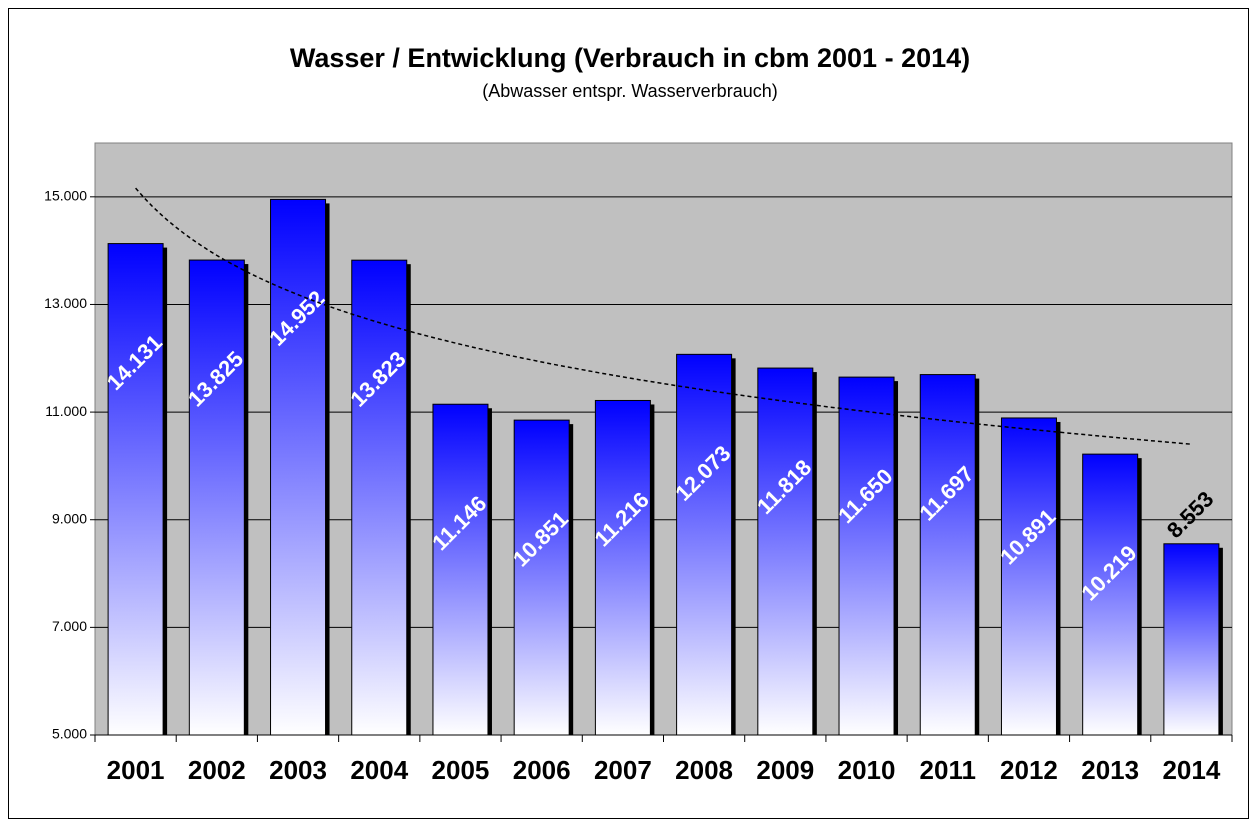 The image size is (1251, 821). I want to click on x-tick-label: 2005, so click(461, 770).